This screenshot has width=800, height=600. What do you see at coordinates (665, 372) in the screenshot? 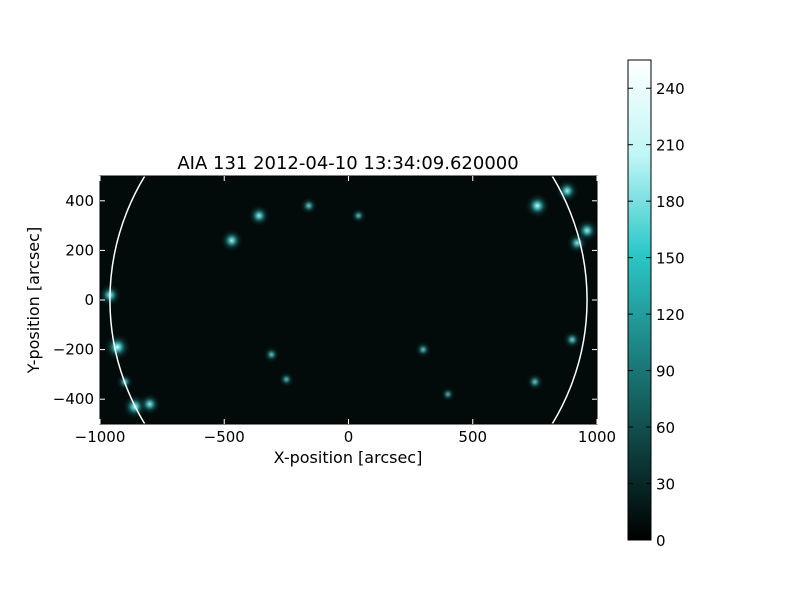
I see `colorbar-tick-label: 90` at bounding box center [665, 372].